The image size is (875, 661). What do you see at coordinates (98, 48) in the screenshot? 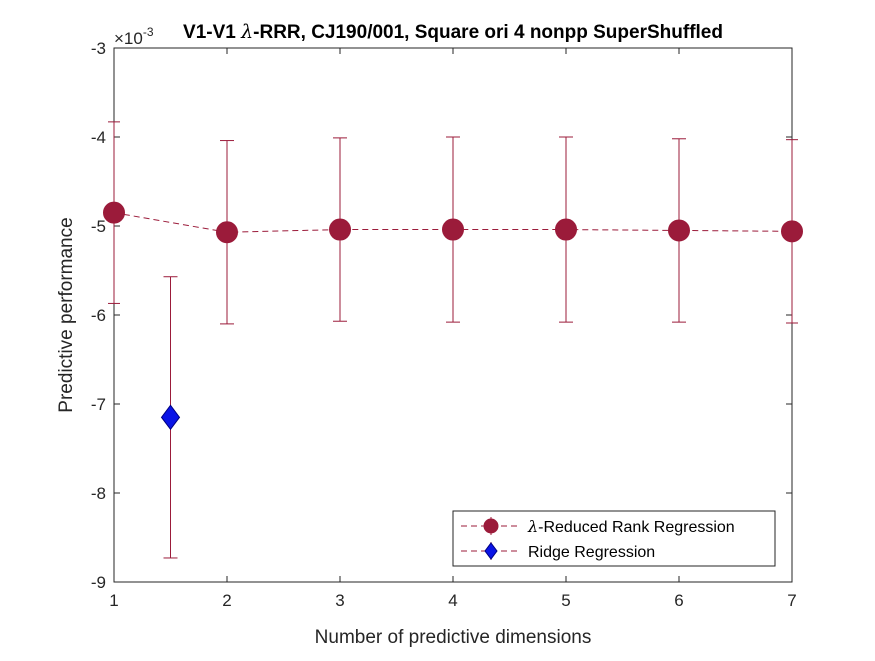
I see `y-tick-label: -3` at bounding box center [98, 48].